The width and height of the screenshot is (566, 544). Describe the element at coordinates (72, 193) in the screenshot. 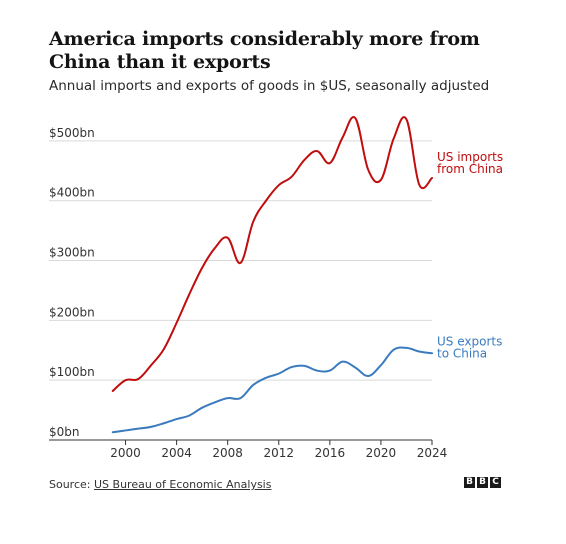

I see `y-tick-label: $400bn` at that location.